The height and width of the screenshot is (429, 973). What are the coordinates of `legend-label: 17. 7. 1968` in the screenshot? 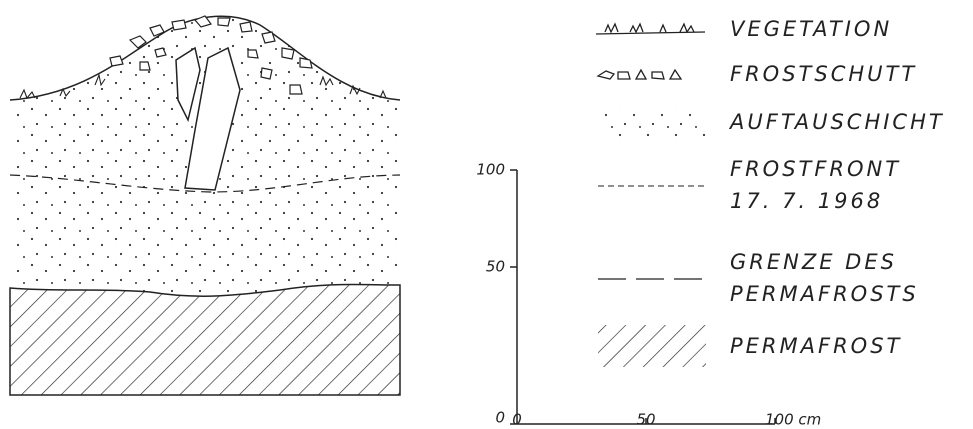 It's located at (806, 201).